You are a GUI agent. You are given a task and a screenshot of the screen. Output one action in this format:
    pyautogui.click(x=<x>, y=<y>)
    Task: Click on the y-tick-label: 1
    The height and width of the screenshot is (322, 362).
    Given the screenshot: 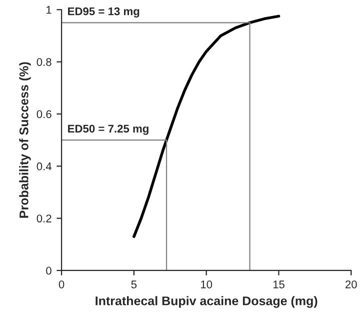 What is the action you would take?
    pyautogui.click(x=49, y=10)
    